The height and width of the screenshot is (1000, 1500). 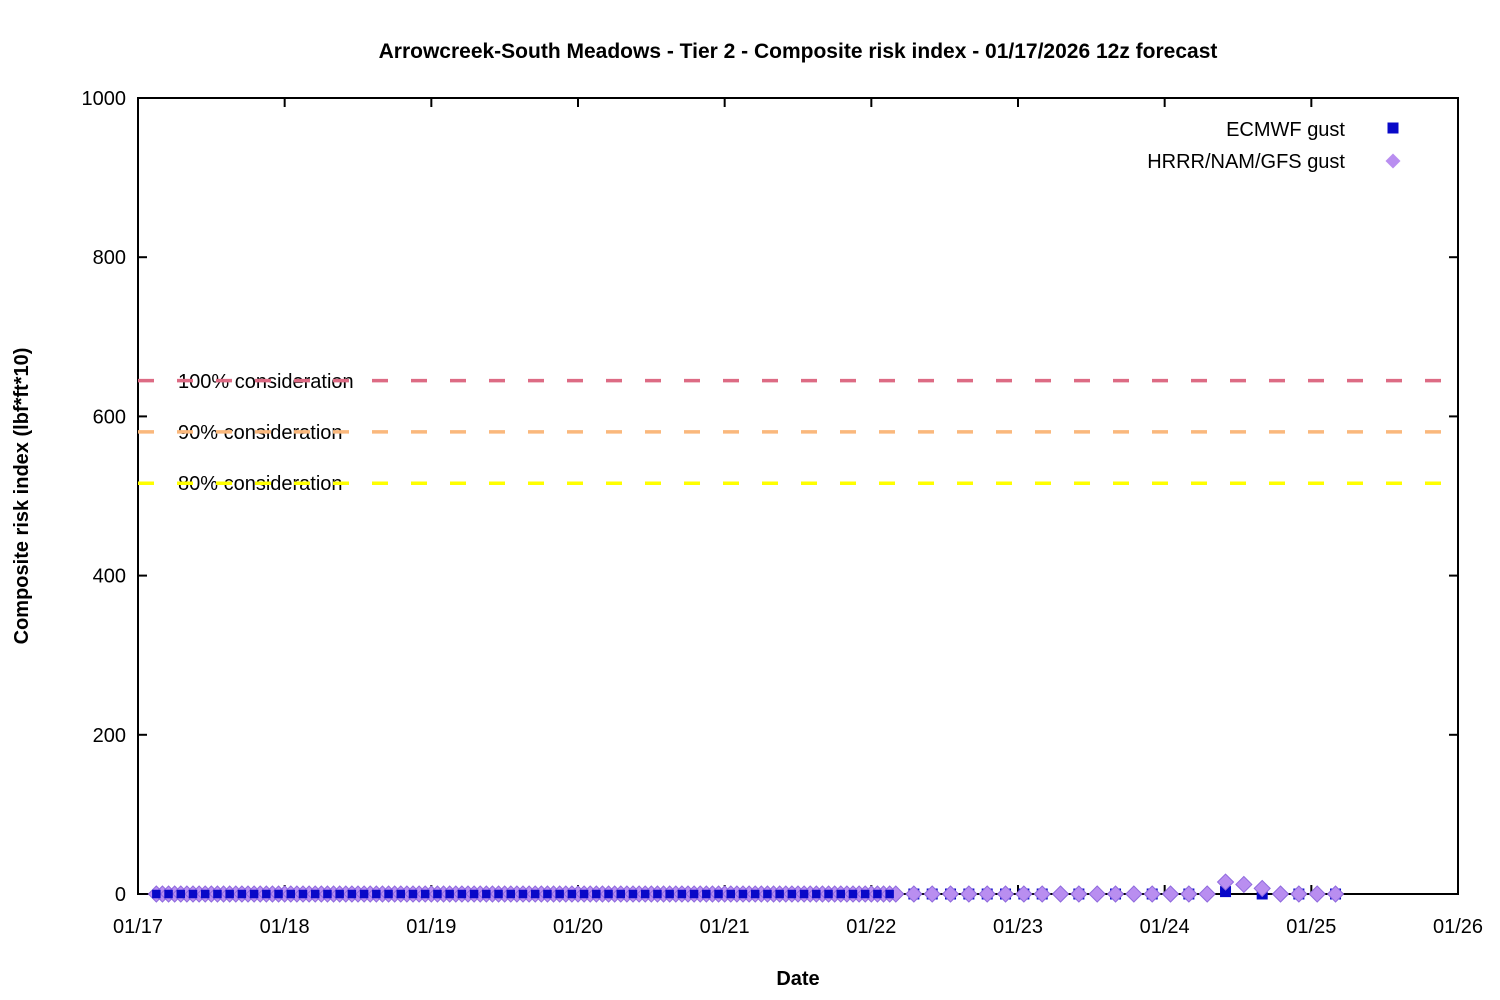 What do you see at coordinates (1458, 927) in the screenshot?
I see `x-tick-label: 01/26` at bounding box center [1458, 927].